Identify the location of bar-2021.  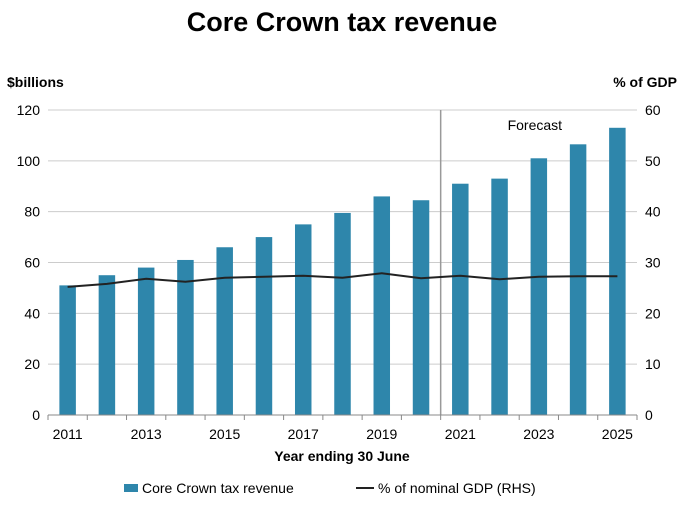
(460, 299).